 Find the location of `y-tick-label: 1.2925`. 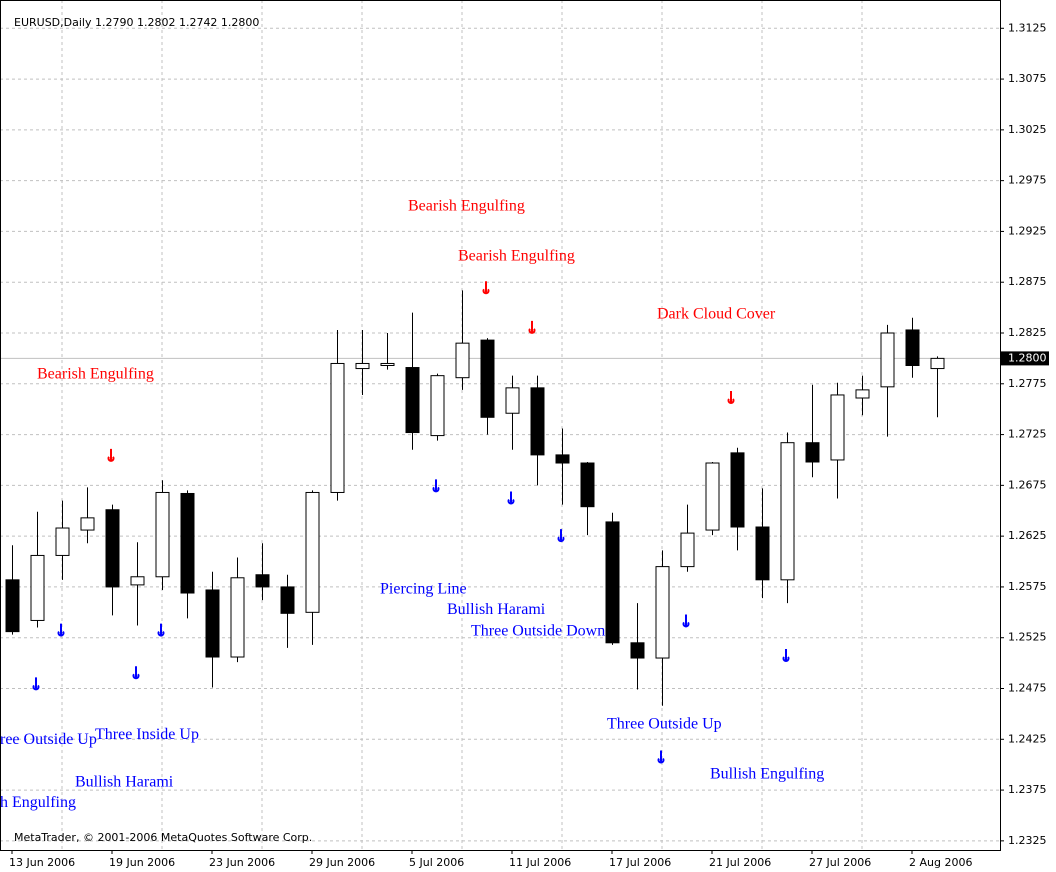

y-tick-label: 1.2925 is located at coordinates (1027, 230).